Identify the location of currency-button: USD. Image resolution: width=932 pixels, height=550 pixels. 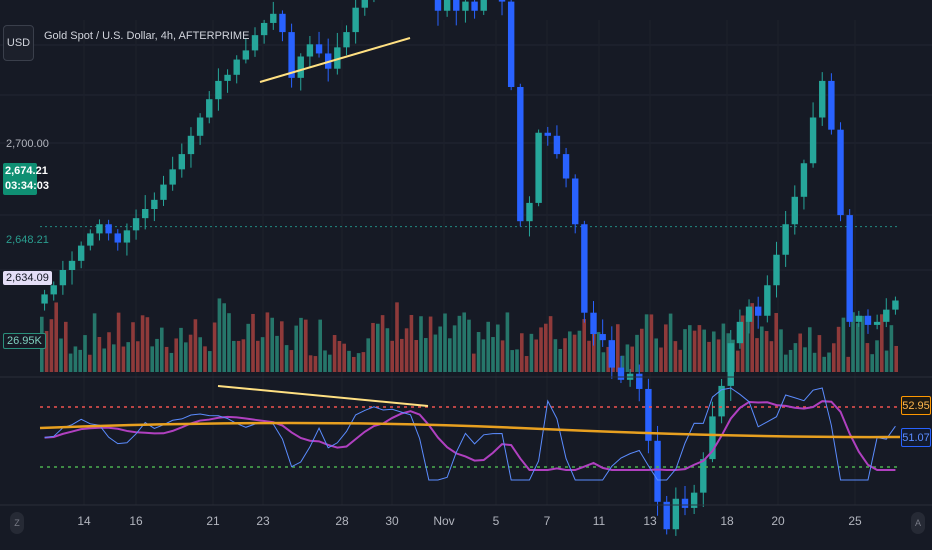
(18, 43).